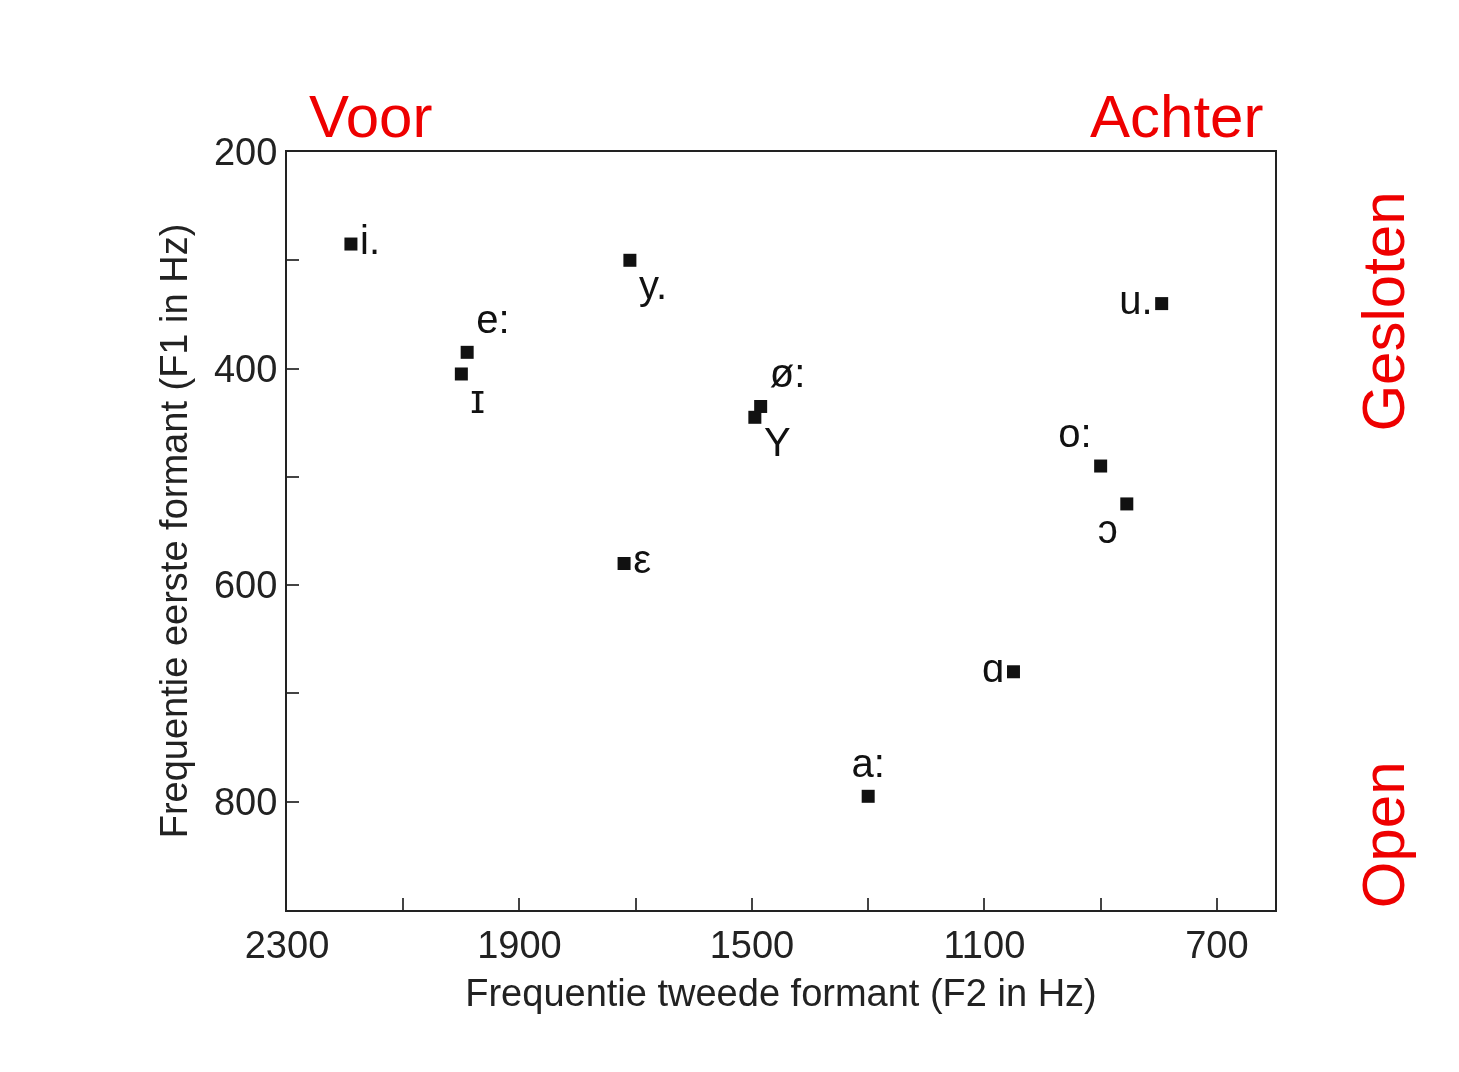 The image size is (1459, 1072). What do you see at coordinates (245, 368) in the screenshot?
I see `y-tick-label: 400` at bounding box center [245, 368].